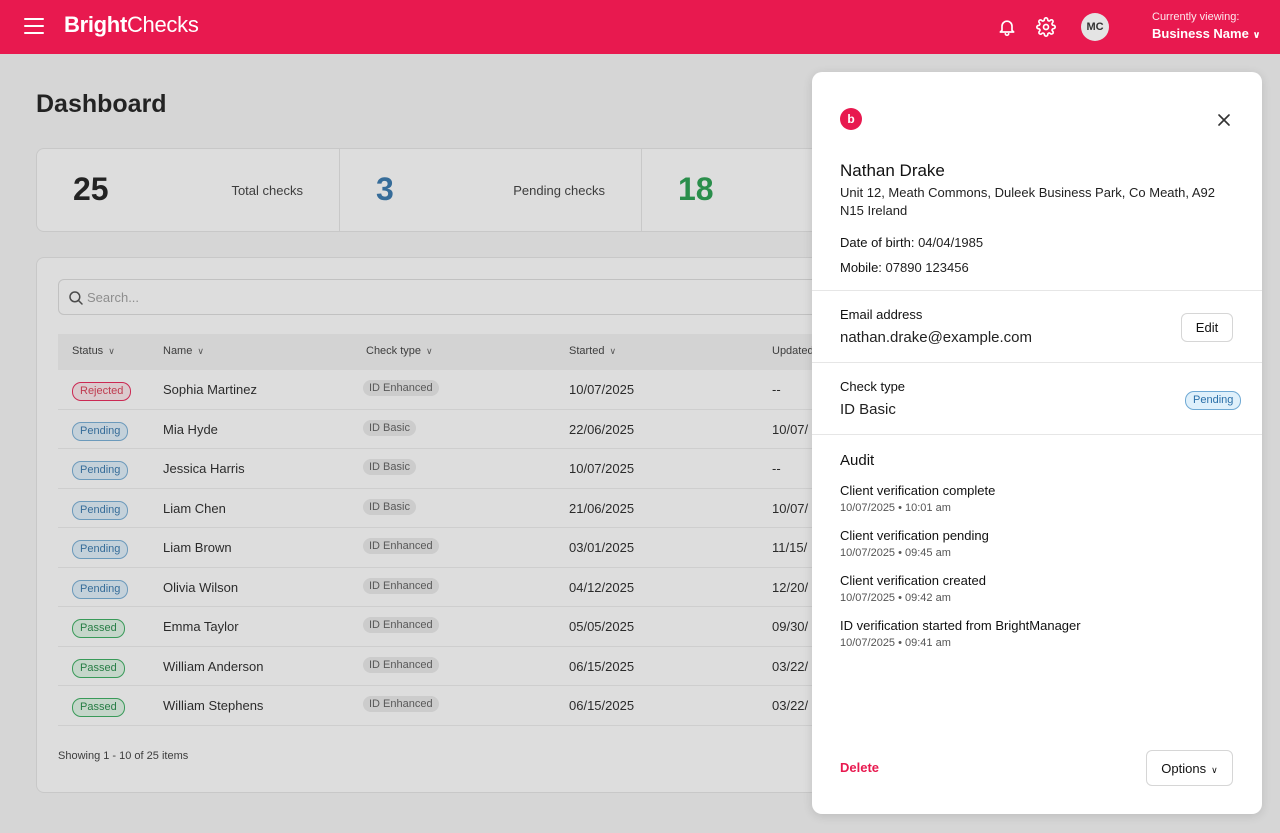  I want to click on audit-item-date: 10/07/2025 • 09:45 am, so click(895, 553).